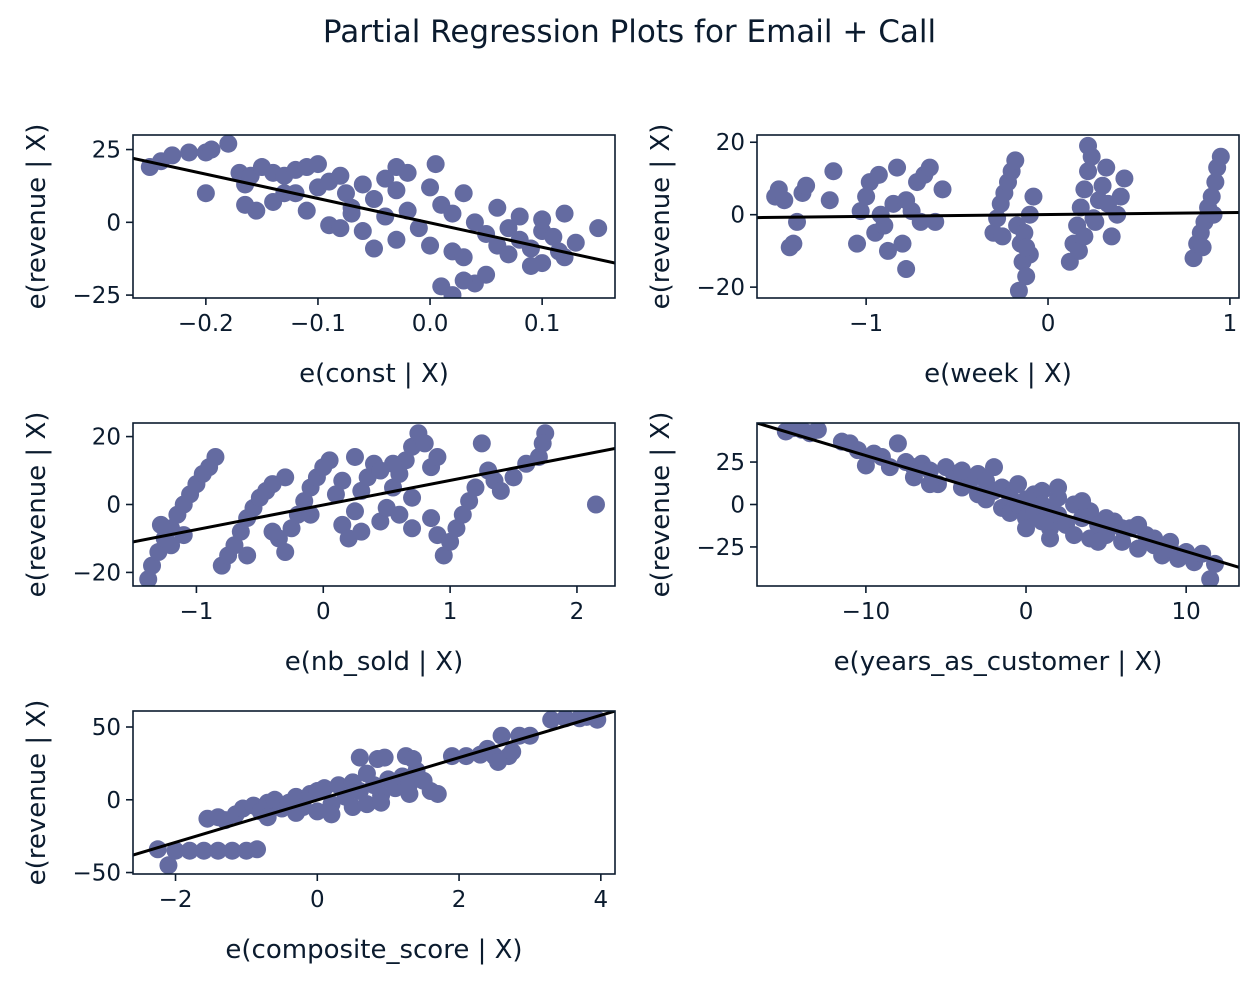 Image resolution: width=1259 pixels, height=987 pixels. I want to click on x-tick-label: 10, so click(1186, 612).